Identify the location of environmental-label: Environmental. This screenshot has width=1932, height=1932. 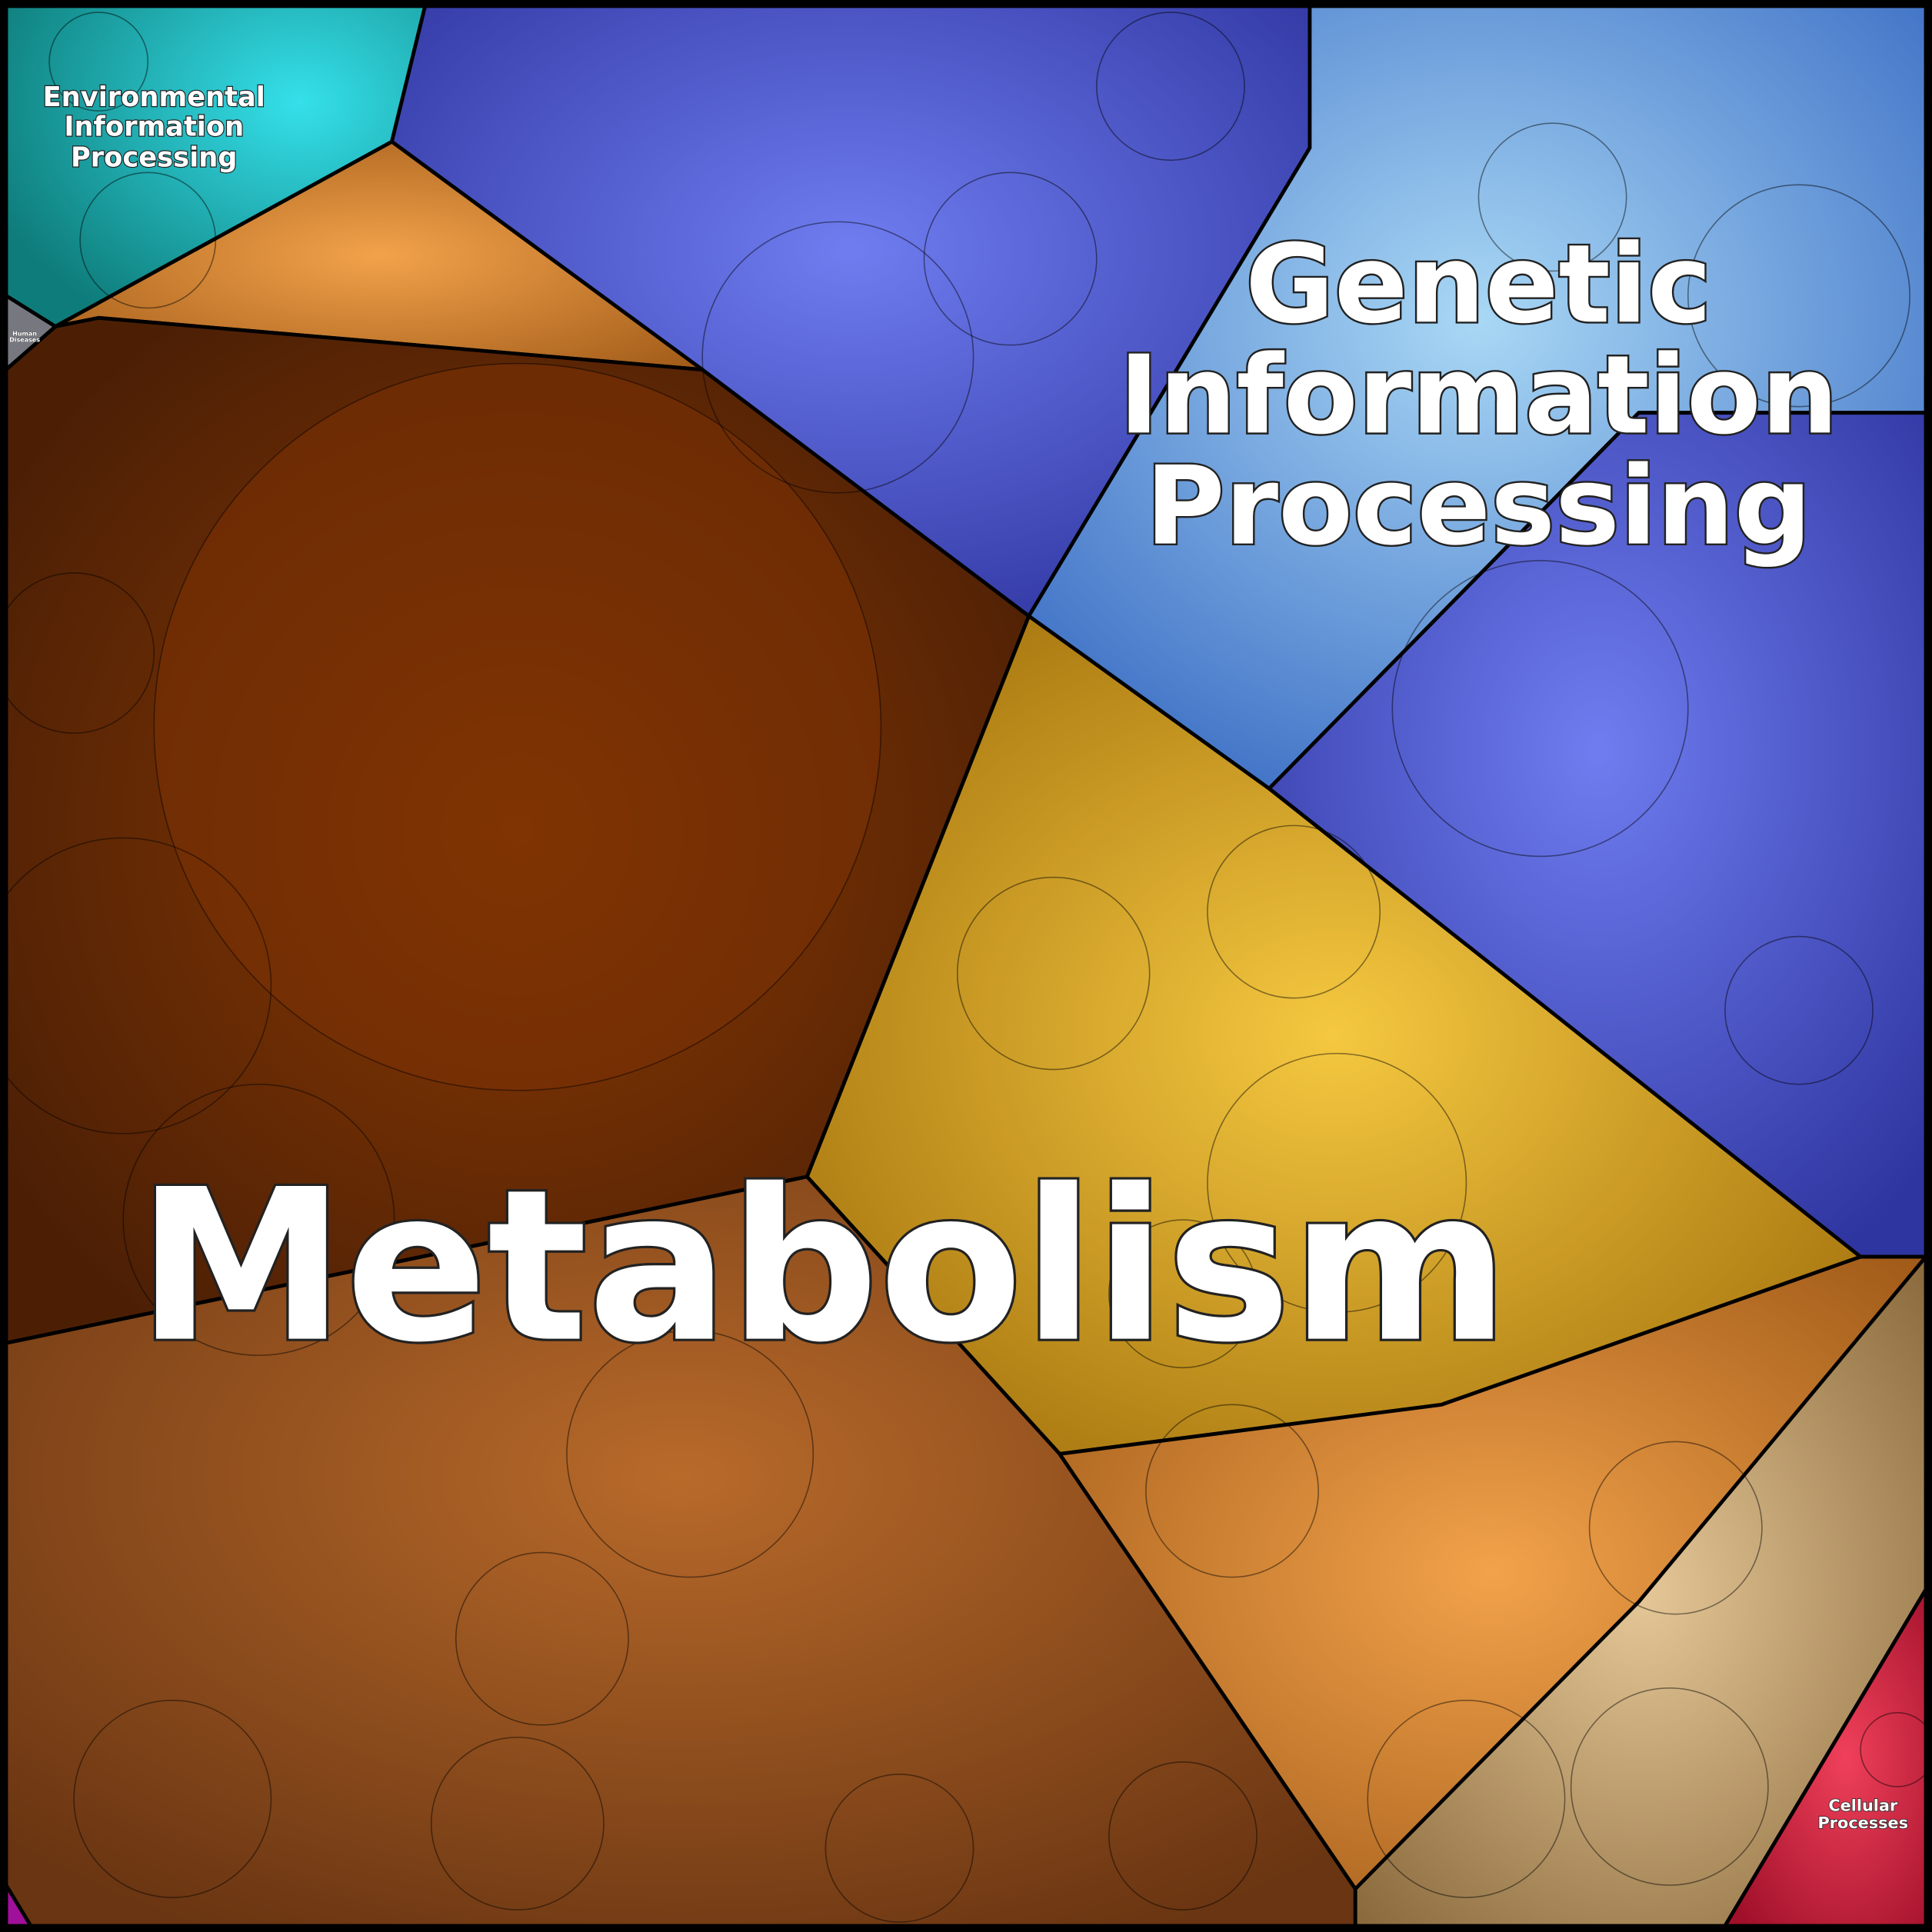
(154, 97).